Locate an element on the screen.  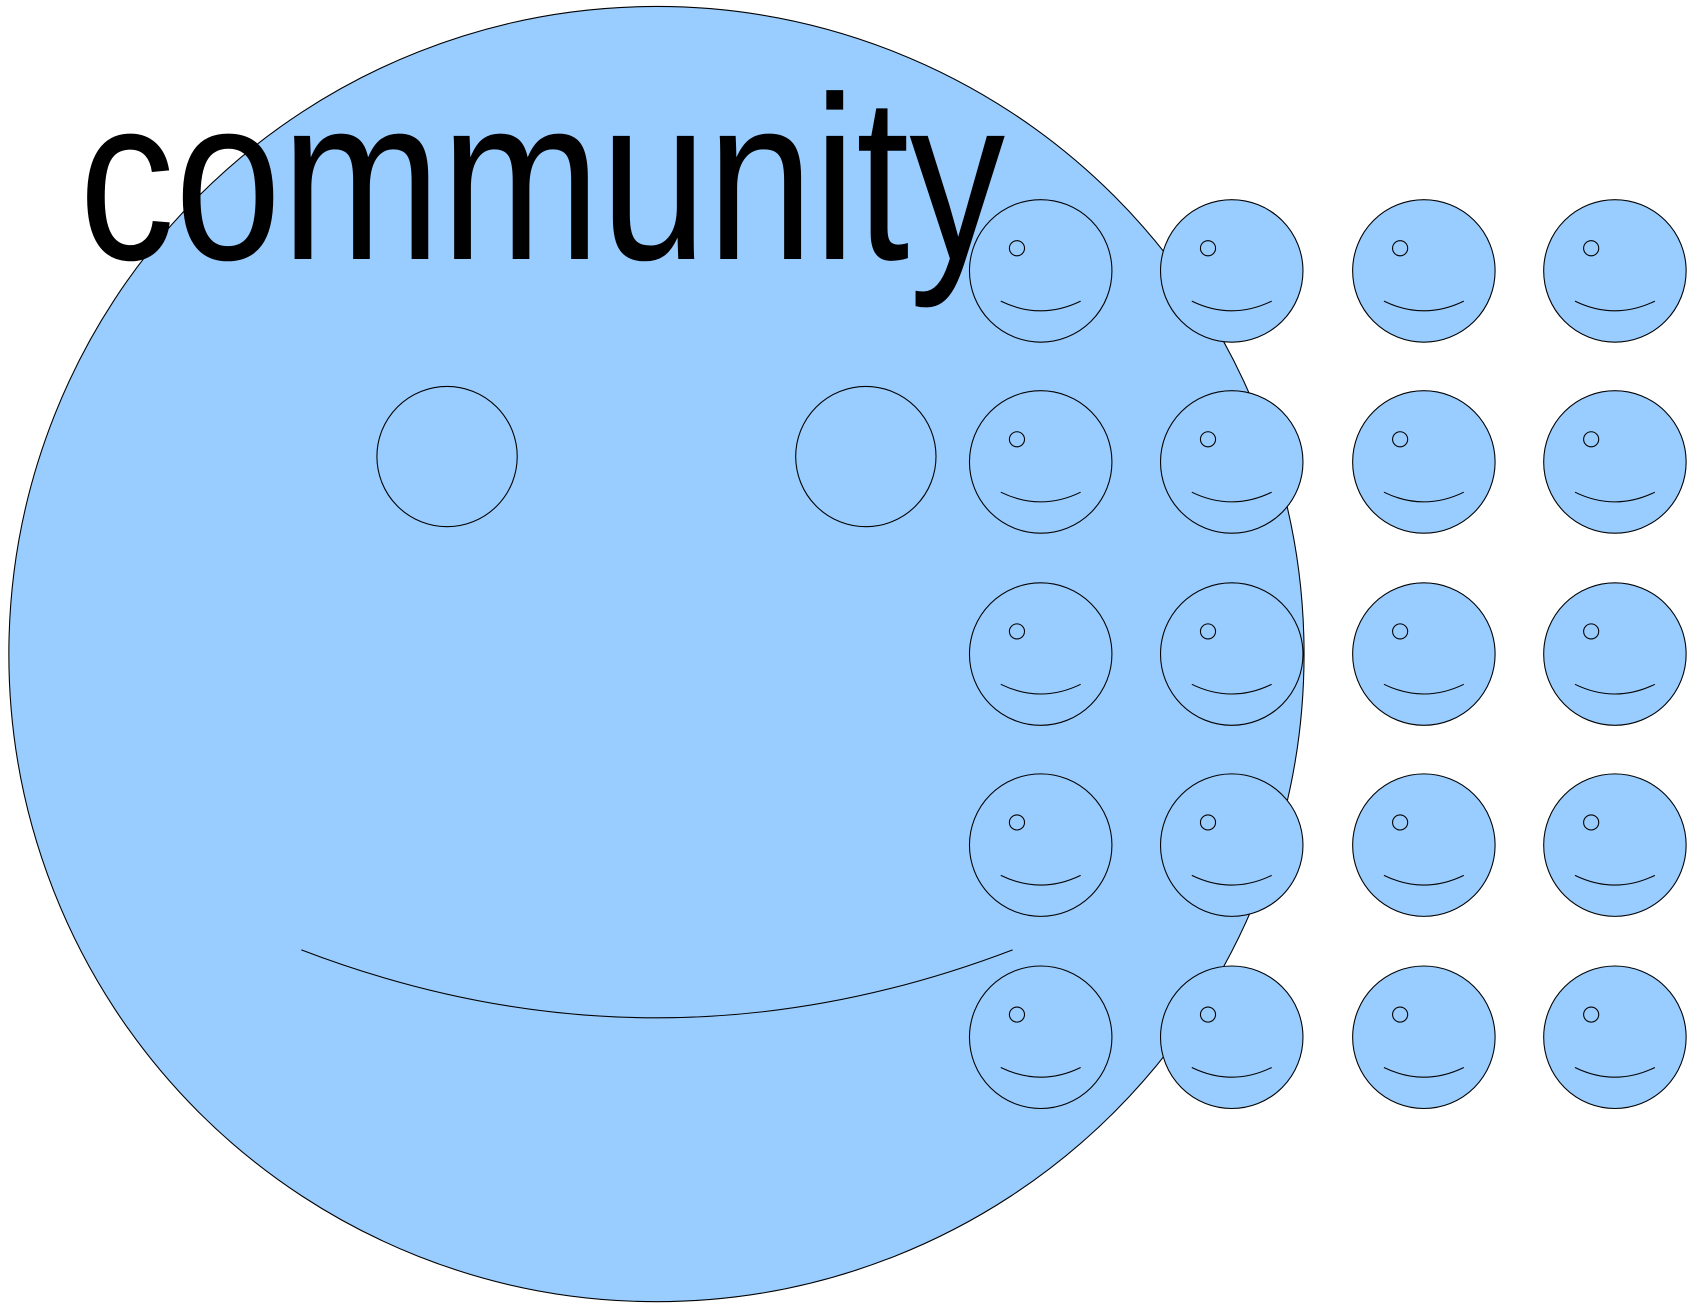
big-smile is located at coordinates (657, 984).